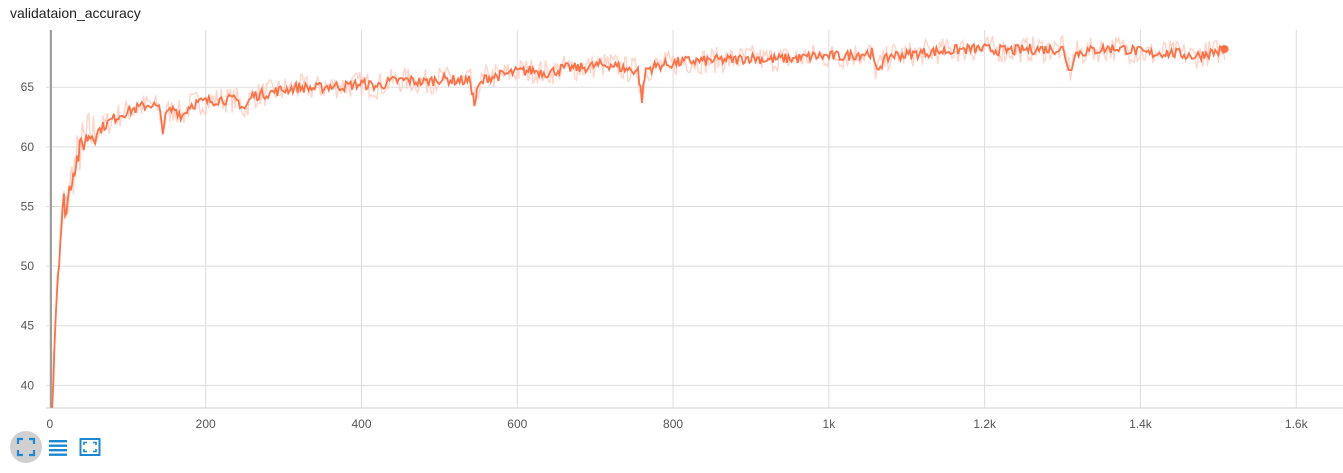 The width and height of the screenshot is (1343, 473). I want to click on chart-toolbar, so click(58, 447).